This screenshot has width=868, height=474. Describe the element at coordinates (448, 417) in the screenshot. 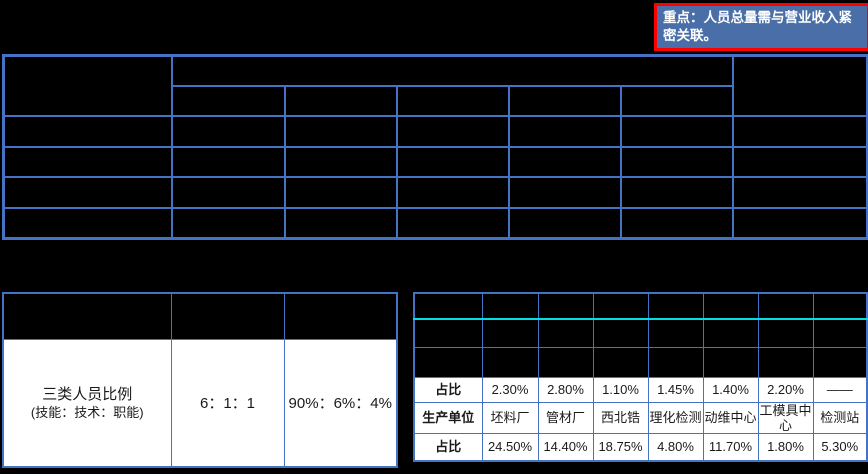

I see `row-label-units: 生产单位` at that location.